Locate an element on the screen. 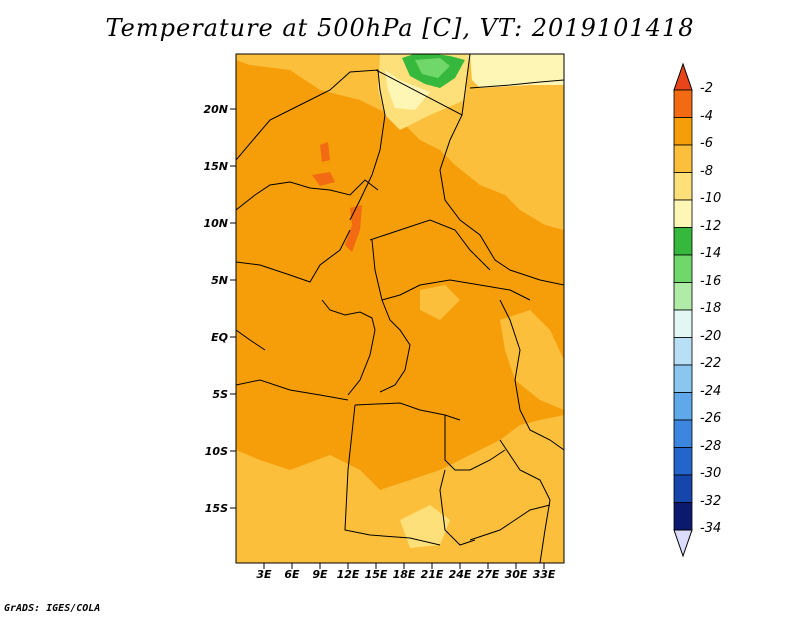 The width and height of the screenshot is (800, 618). colorbar-label: -6 is located at coordinates (706, 143).